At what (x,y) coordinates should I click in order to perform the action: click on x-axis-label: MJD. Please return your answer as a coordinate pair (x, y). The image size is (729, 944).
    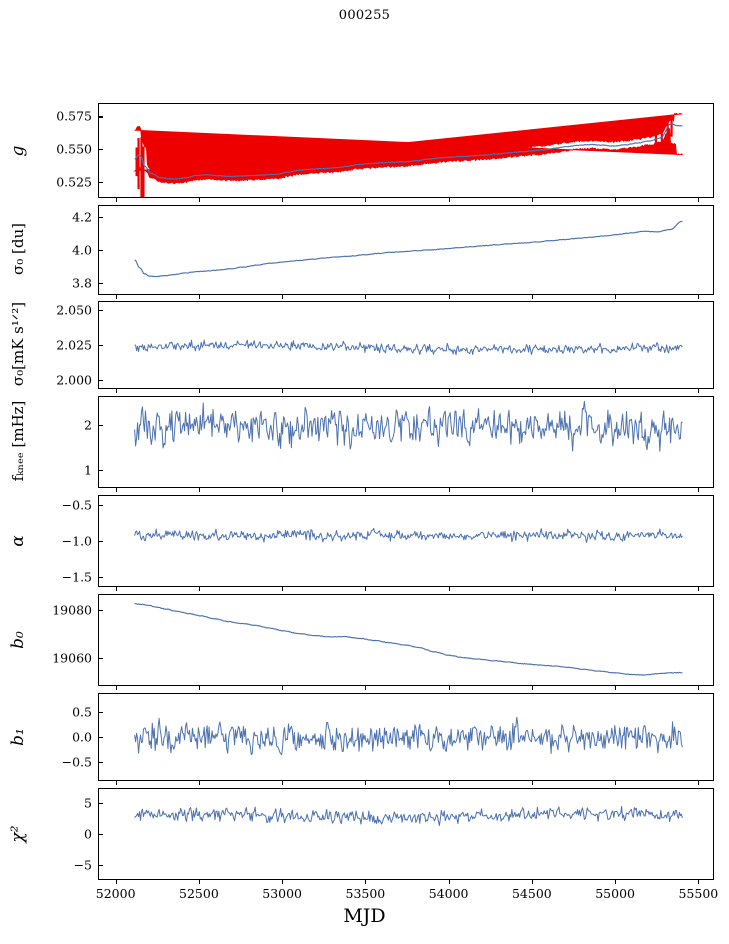
    Looking at the image, I should click on (364, 916).